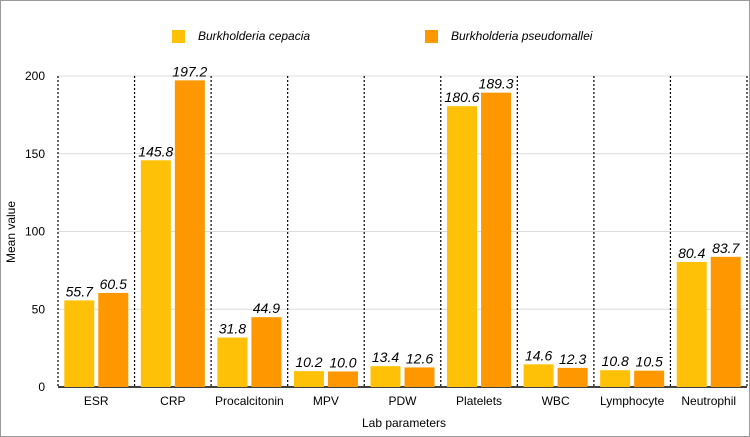 This screenshot has height=437, width=750. Describe the element at coordinates (342, 362) in the screenshot. I see `data-label: 10.0` at that location.